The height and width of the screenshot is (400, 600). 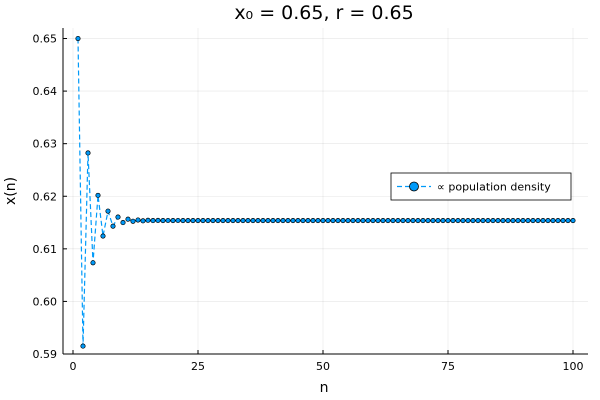 I want to click on y-tick-label: 0.63, so click(x=45, y=144).